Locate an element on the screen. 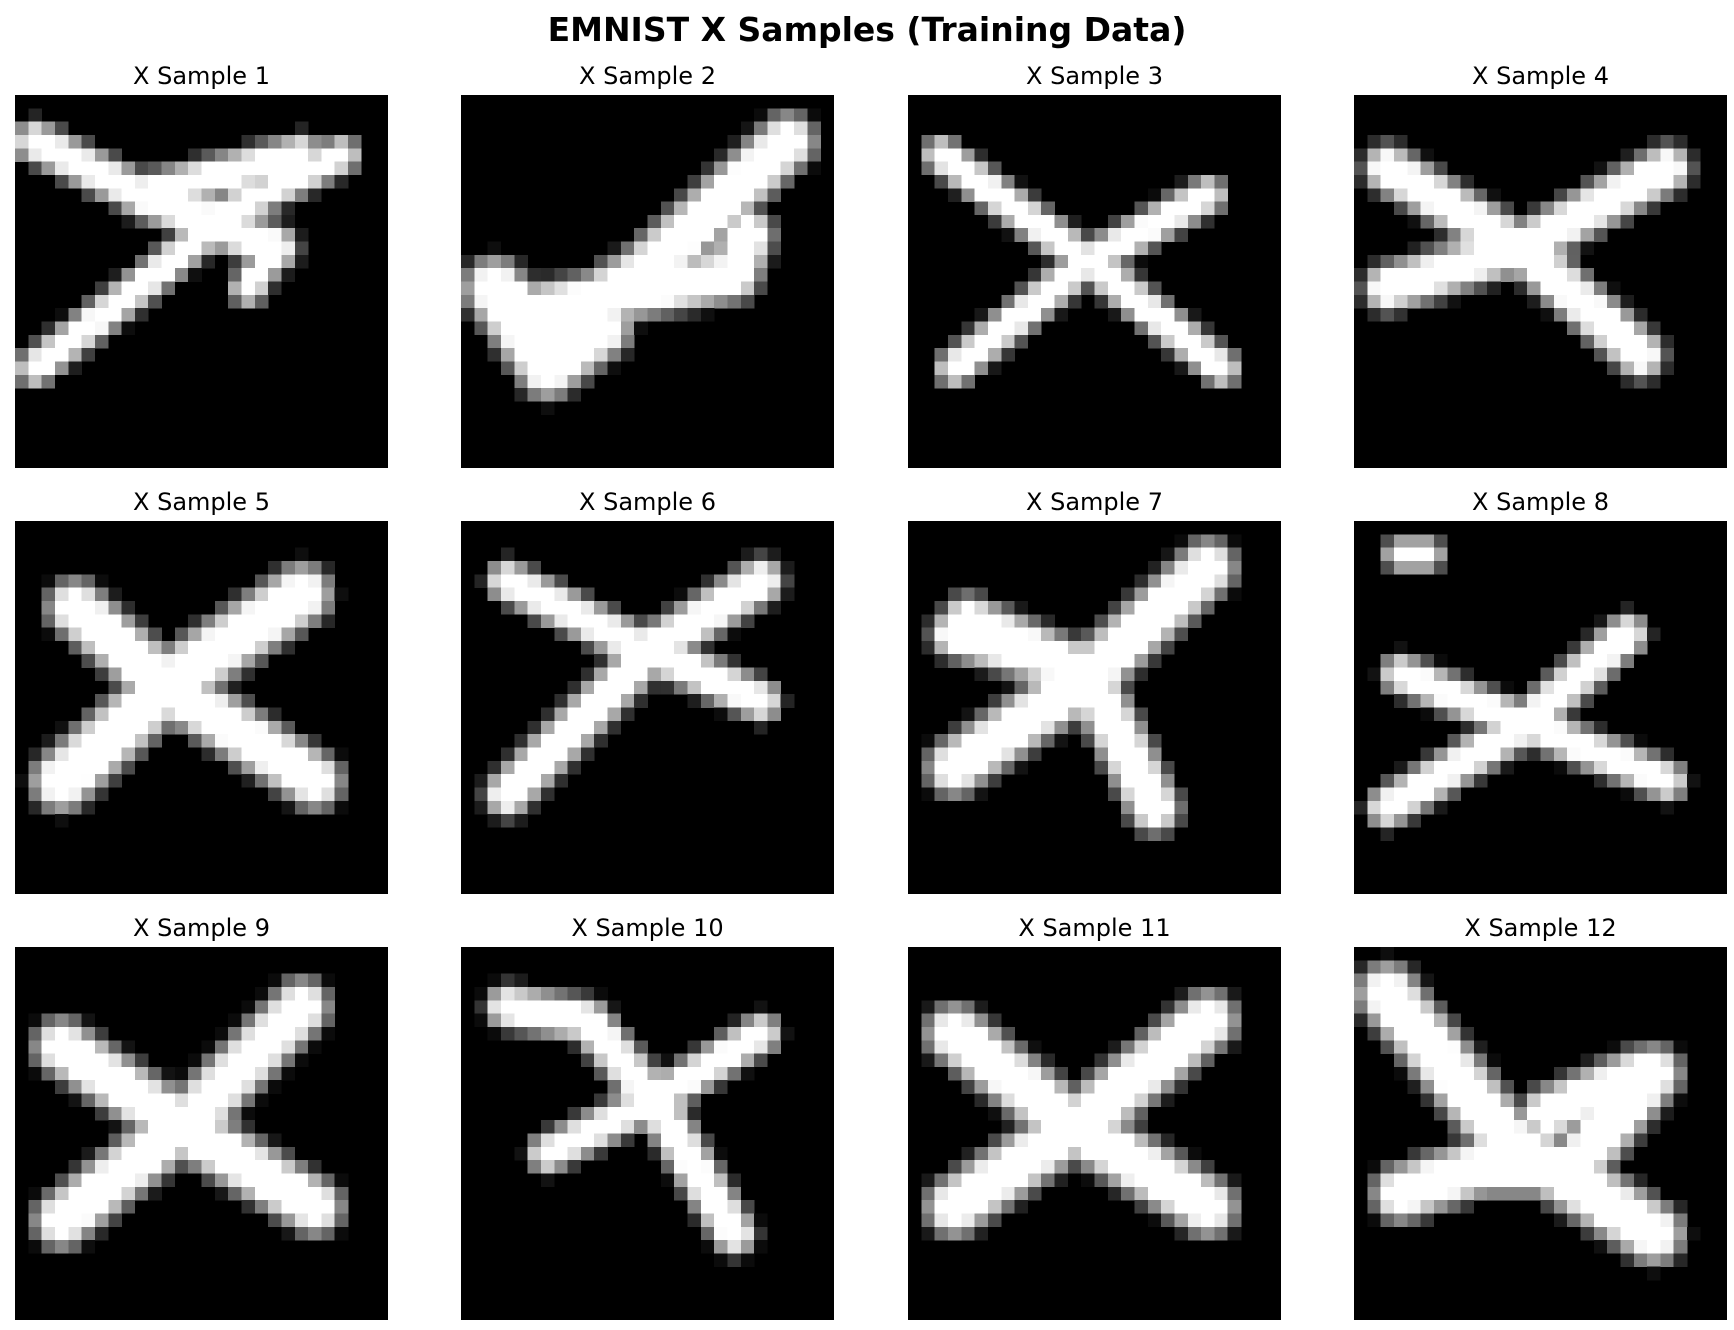 Image resolution: width=1734 pixels, height=1330 pixels. sample-panel-11: X Sample 11 is located at coordinates (1094, 1116).